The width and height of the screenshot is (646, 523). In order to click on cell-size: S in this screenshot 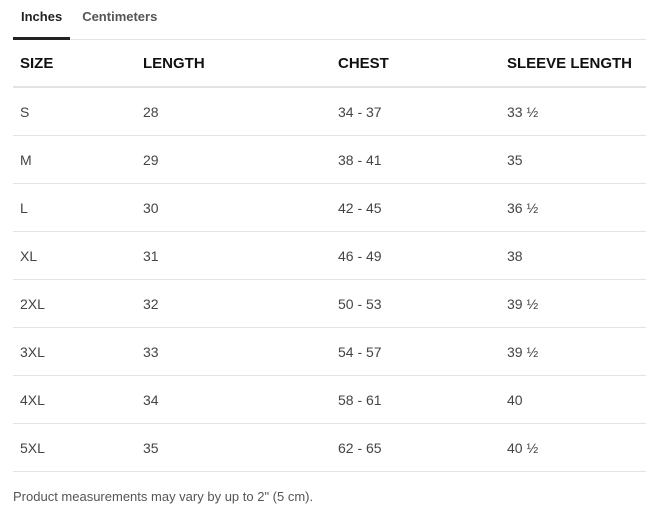, I will do `click(74, 111)`.